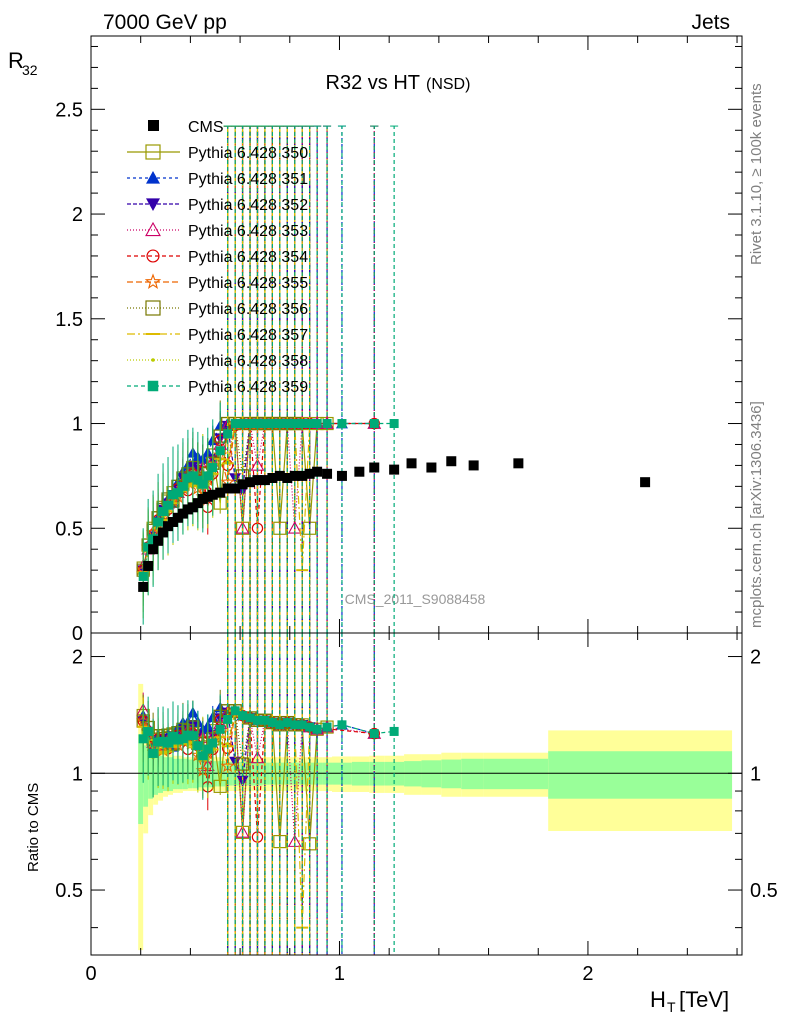  I want to click on legend-label: Pythia 6.428 355, so click(248, 283).